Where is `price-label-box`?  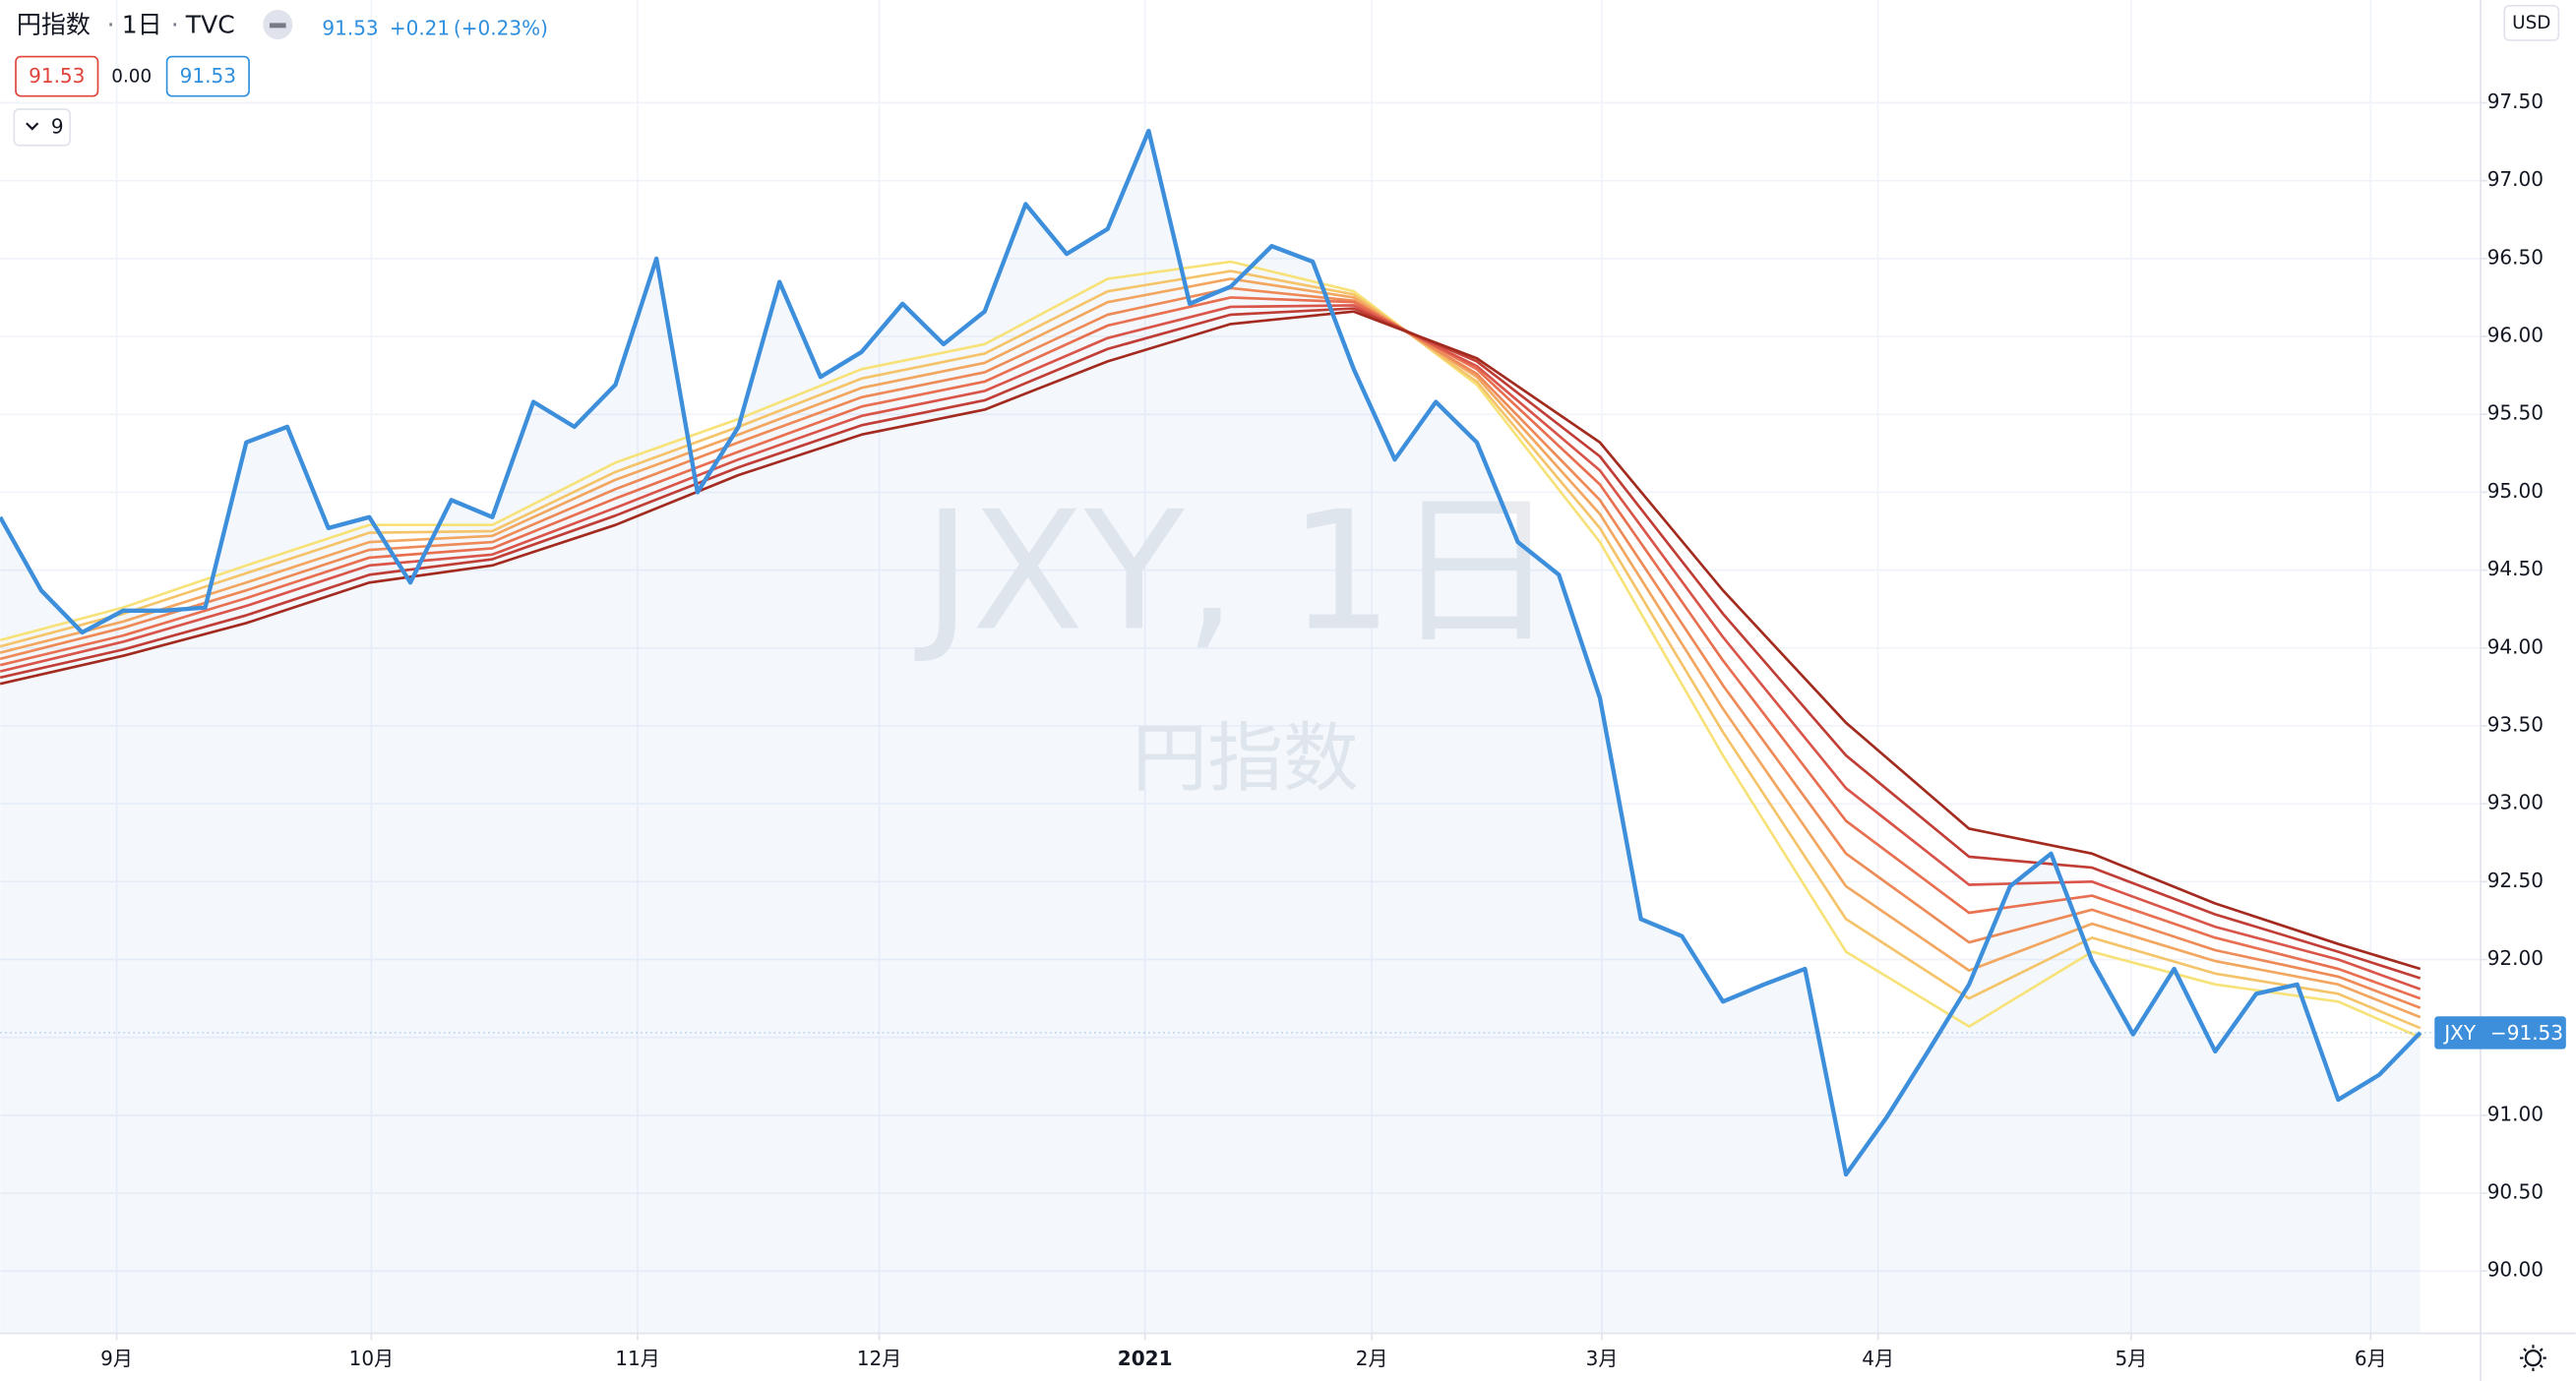 price-label-box is located at coordinates (2500, 1033).